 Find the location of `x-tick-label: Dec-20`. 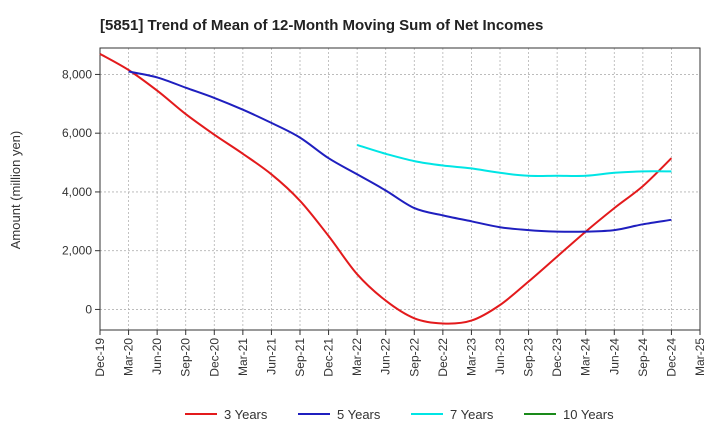

x-tick-label: Dec-20 is located at coordinates (214, 357).